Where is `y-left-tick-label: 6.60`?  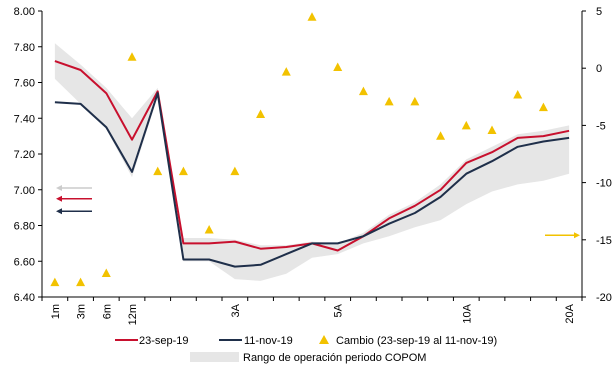
y-left-tick-label: 6.60 is located at coordinates (24, 262).